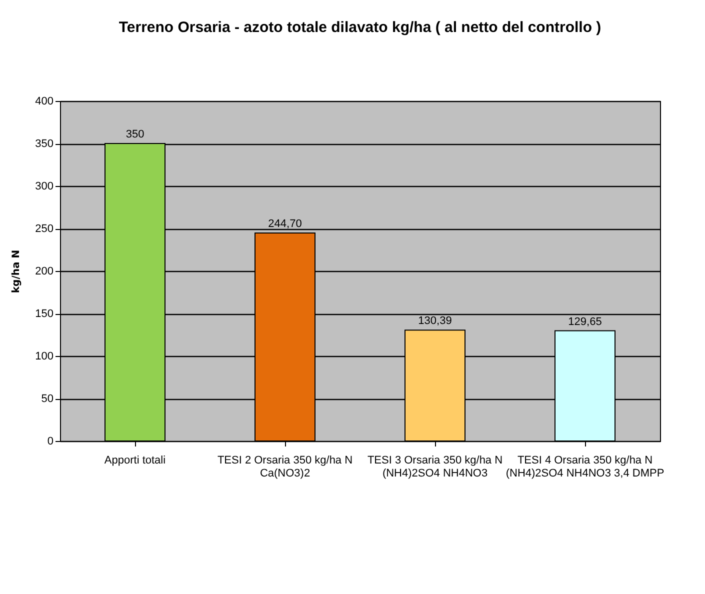  I want to click on x-tick-label: TESI 2 Orsaria 350 kg/ha N Ca(NO3)2, so click(285, 467).